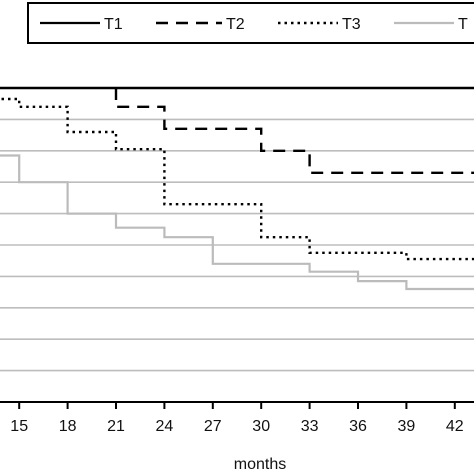  What do you see at coordinates (351, 24) in the screenshot?
I see `legend-label-t3: T3` at bounding box center [351, 24].